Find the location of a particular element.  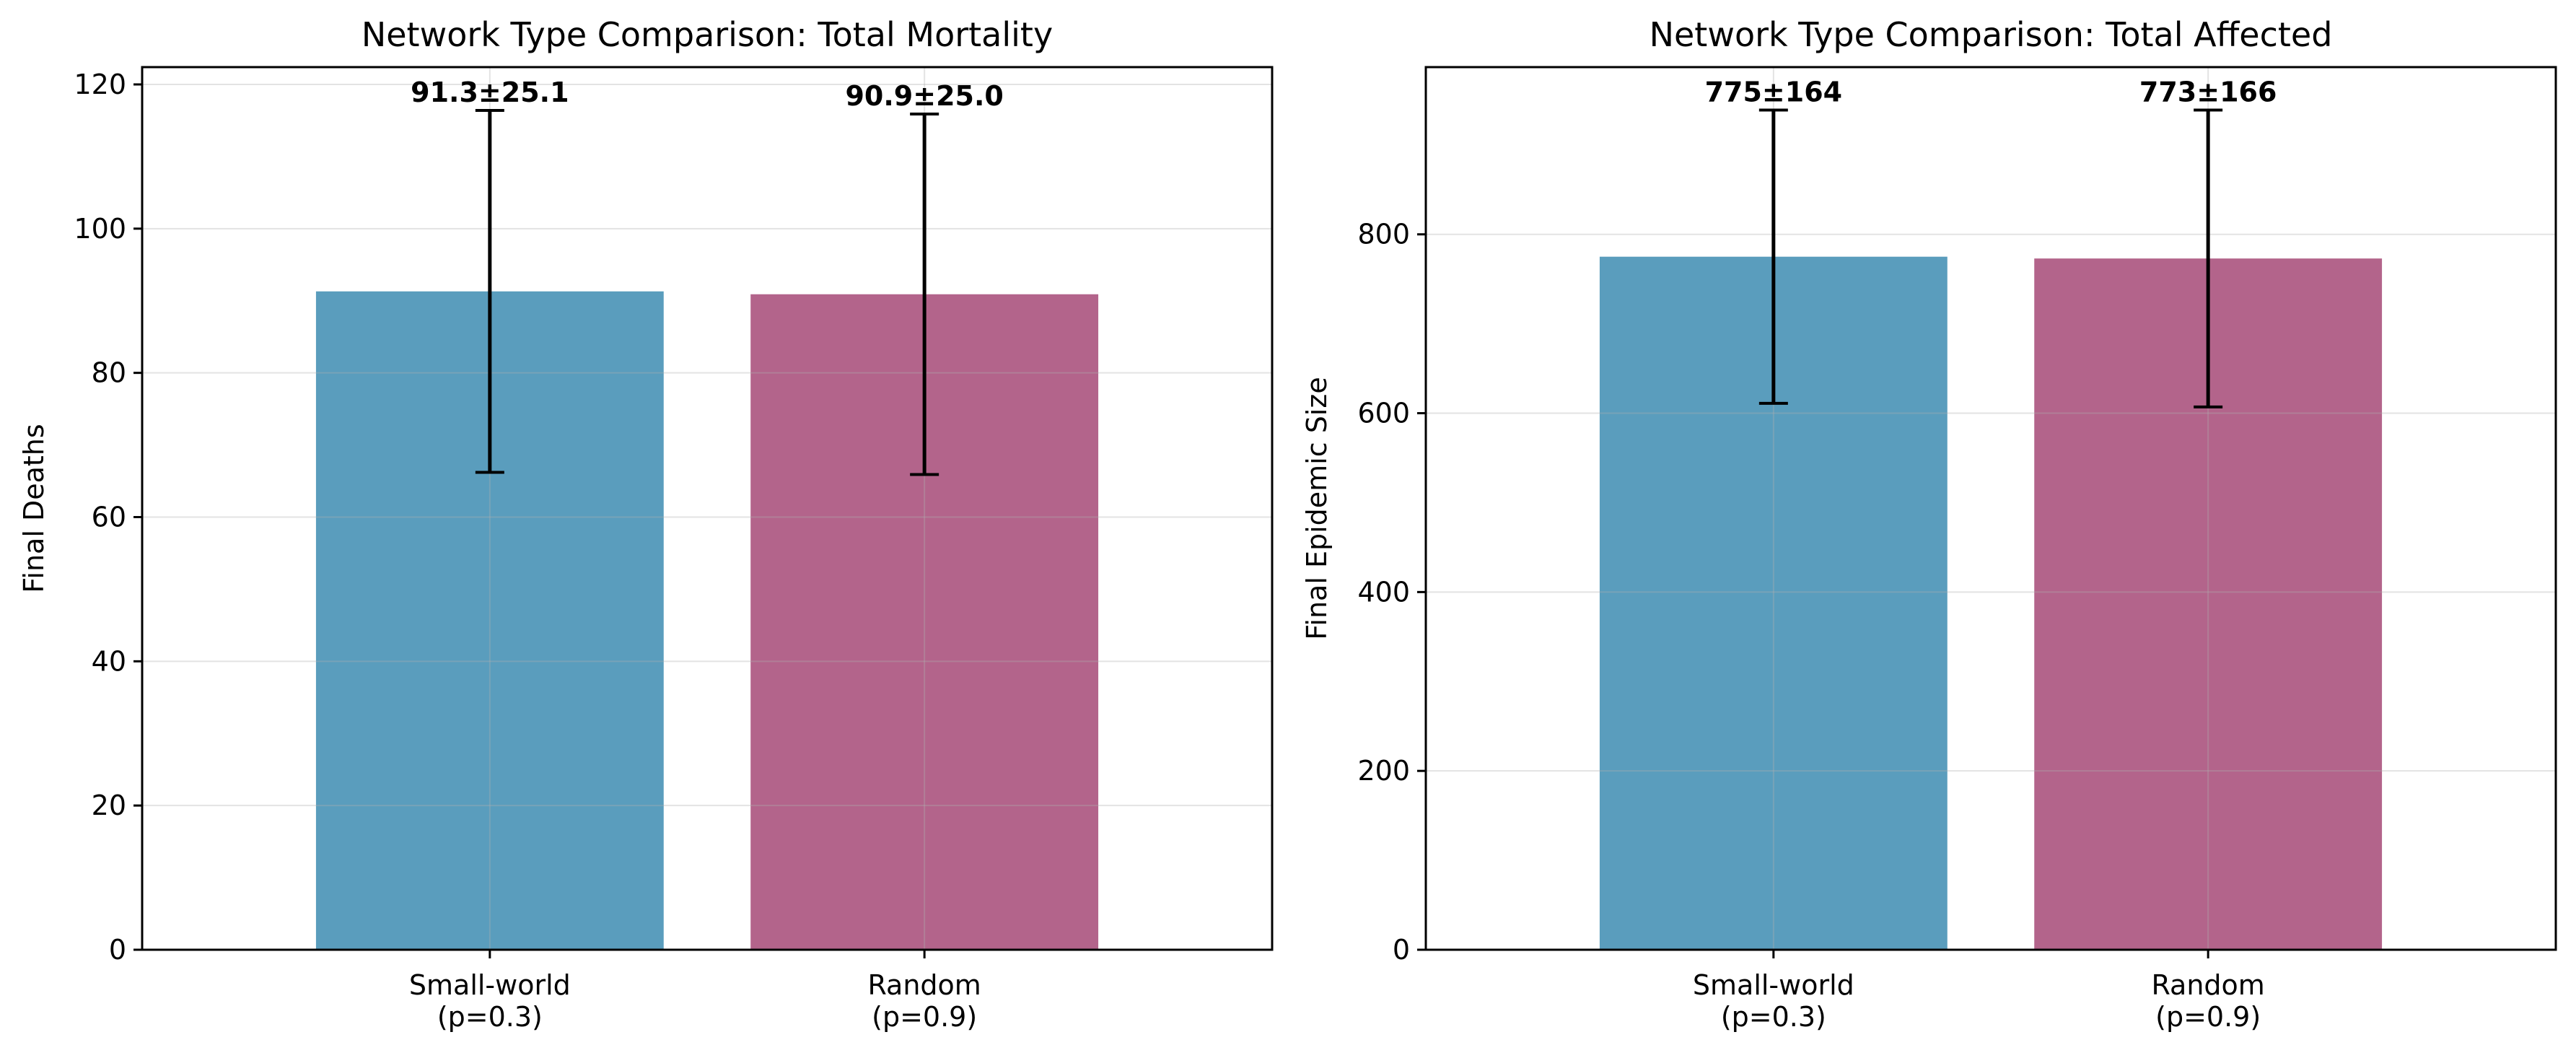

y-axis-label: Final Deaths is located at coordinates (34, 508).